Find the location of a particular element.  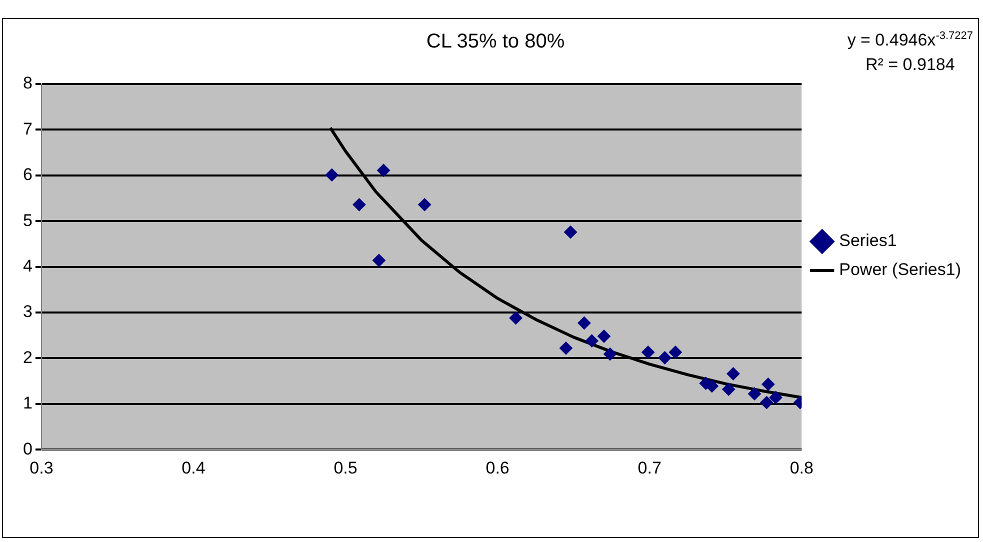

text: y = 0.4946x$^{-3.7227}$ is located at coordinates (910, 40).